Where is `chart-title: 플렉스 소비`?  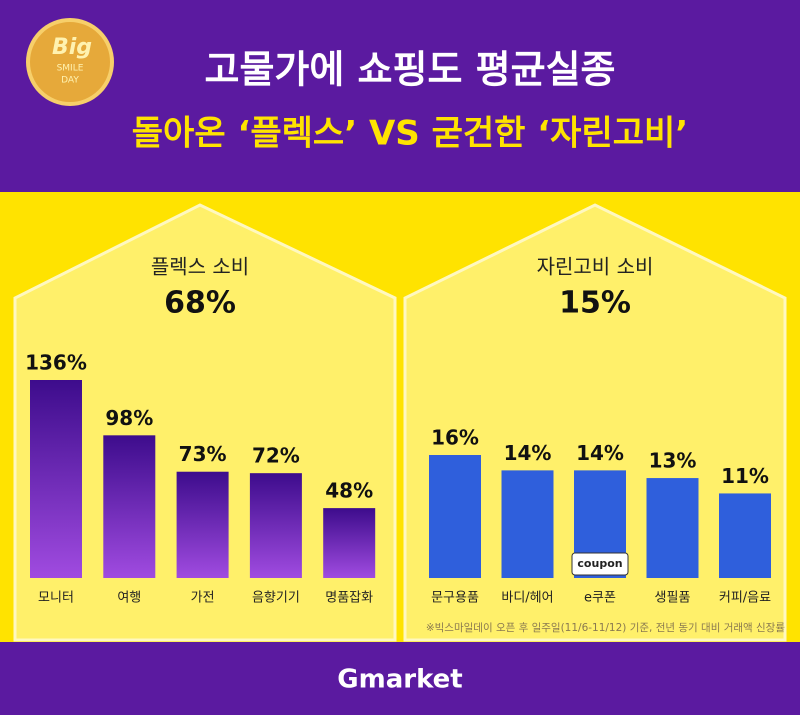
chart-title: 플렉스 소비 is located at coordinates (200, 267).